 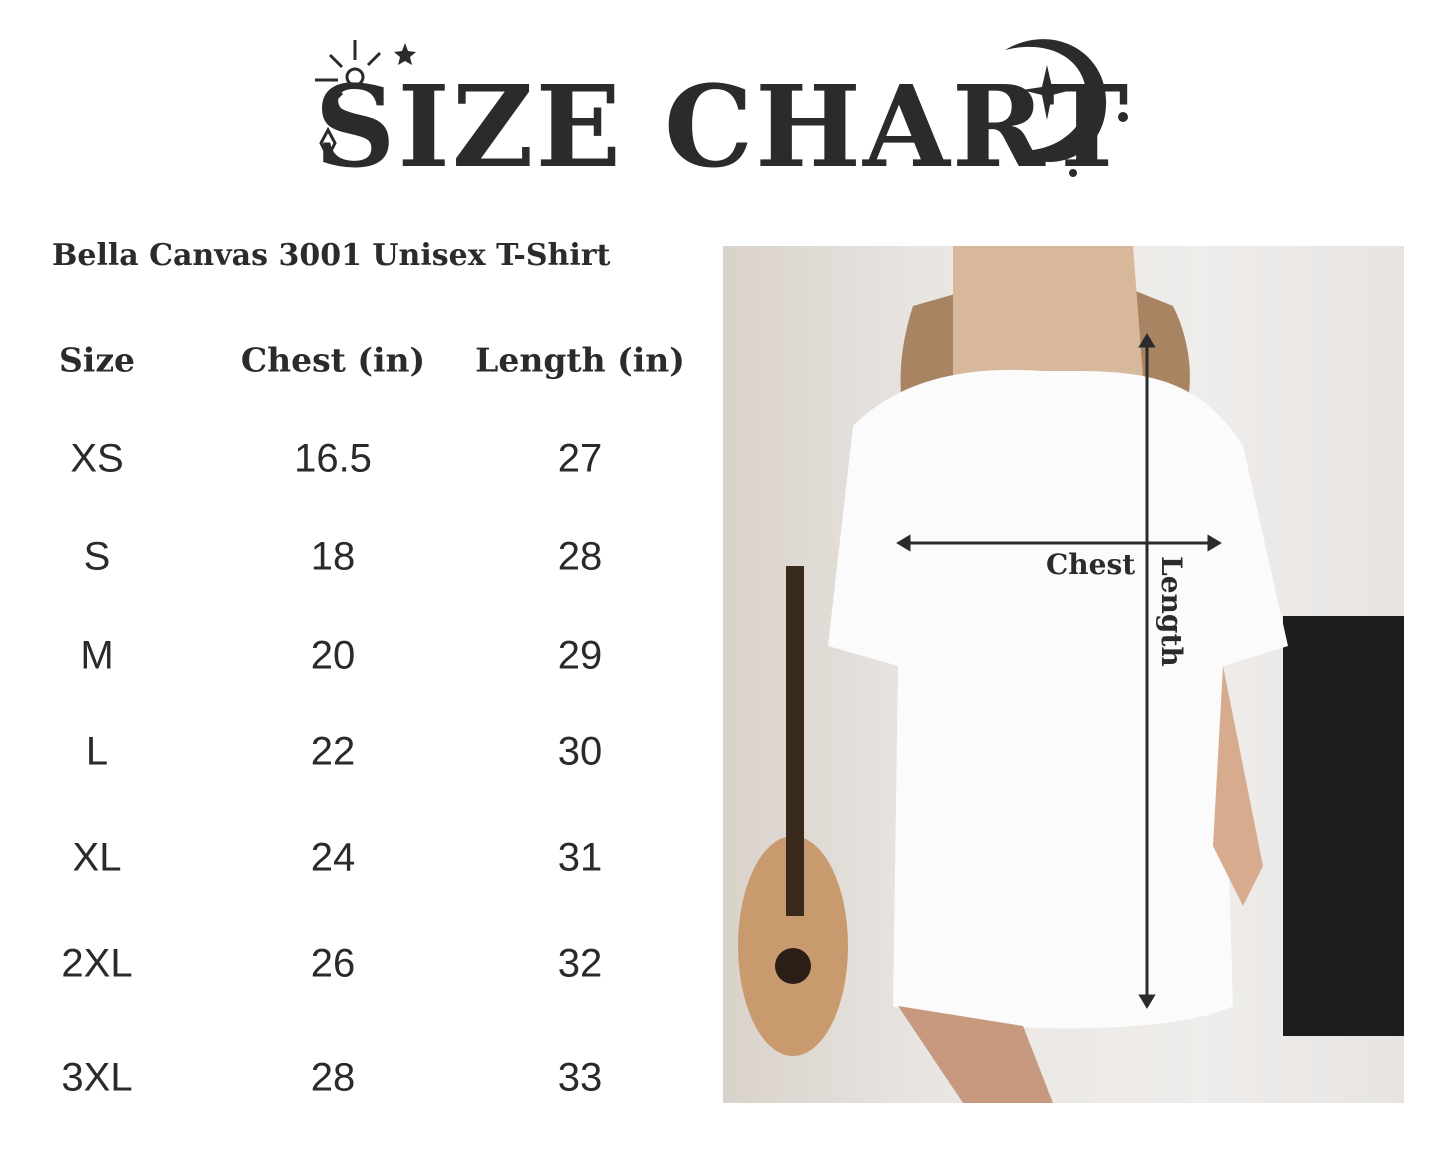 What do you see at coordinates (97, 360) in the screenshot?
I see `header-size: Size` at bounding box center [97, 360].